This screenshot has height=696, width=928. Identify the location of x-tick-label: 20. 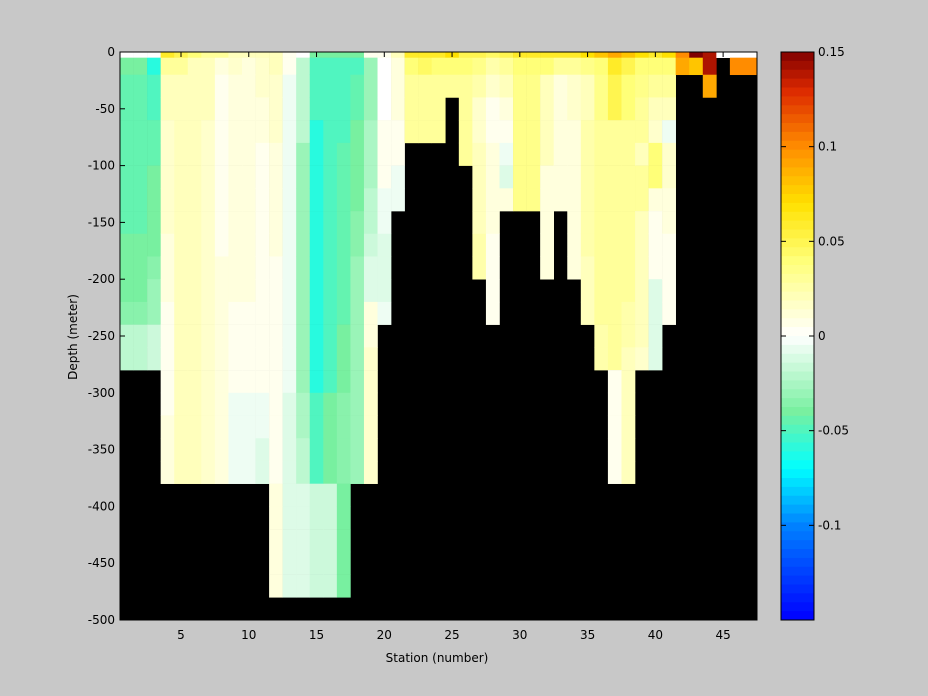
(384, 635).